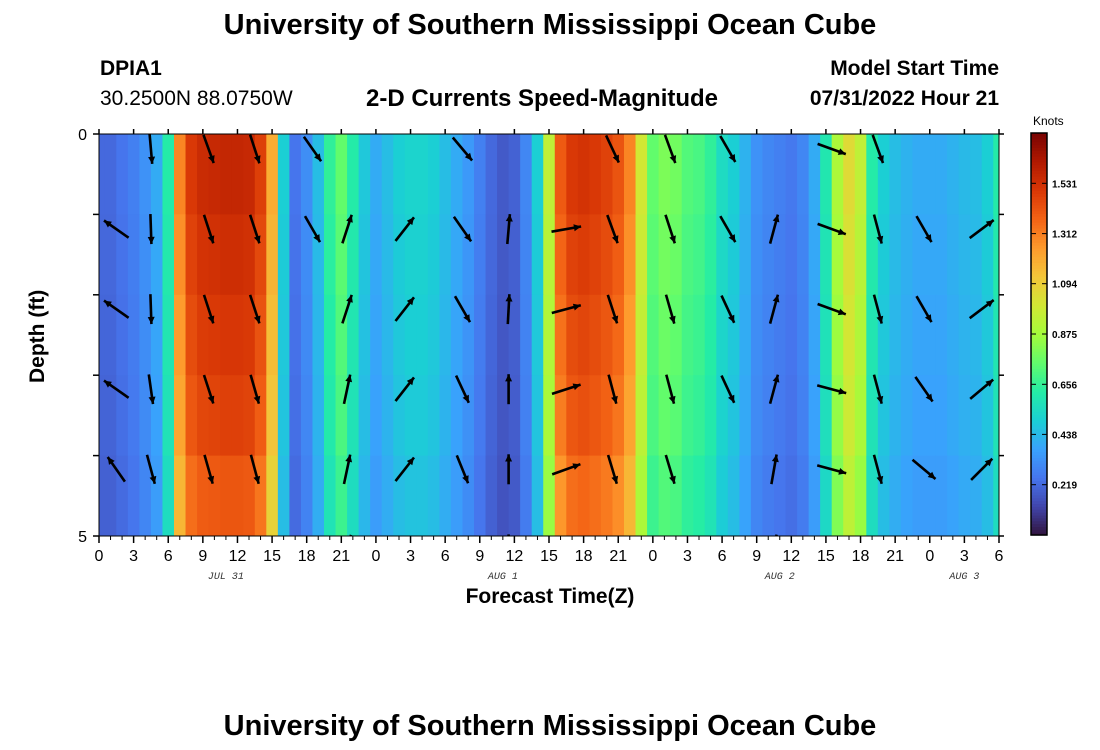  What do you see at coordinates (131, 68) in the screenshot?
I see `station-id: DPIA1` at bounding box center [131, 68].